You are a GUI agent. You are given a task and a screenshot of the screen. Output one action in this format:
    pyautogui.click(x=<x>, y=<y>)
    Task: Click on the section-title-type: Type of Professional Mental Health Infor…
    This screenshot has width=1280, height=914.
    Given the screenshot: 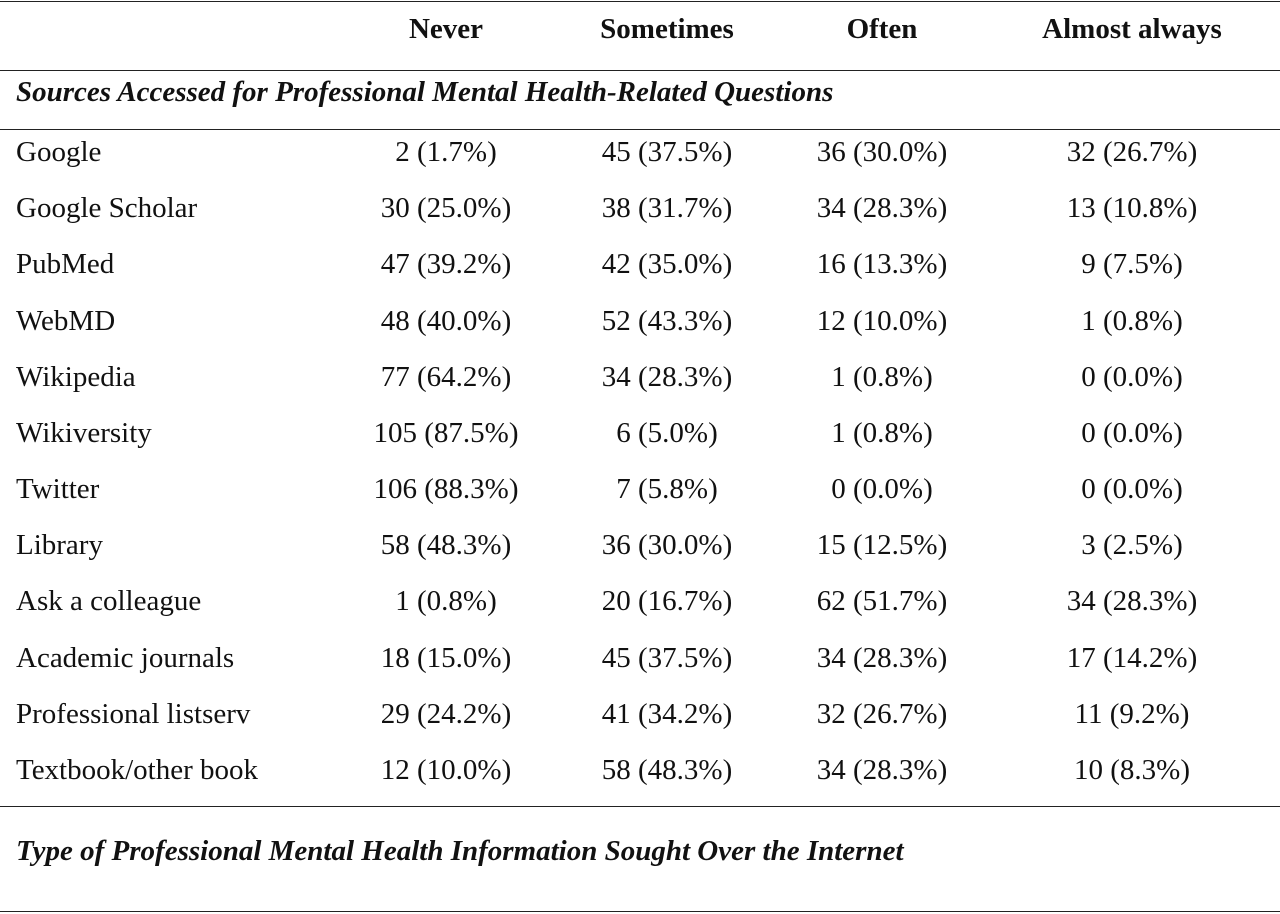 What is the action you would take?
    pyautogui.click(x=460, y=851)
    